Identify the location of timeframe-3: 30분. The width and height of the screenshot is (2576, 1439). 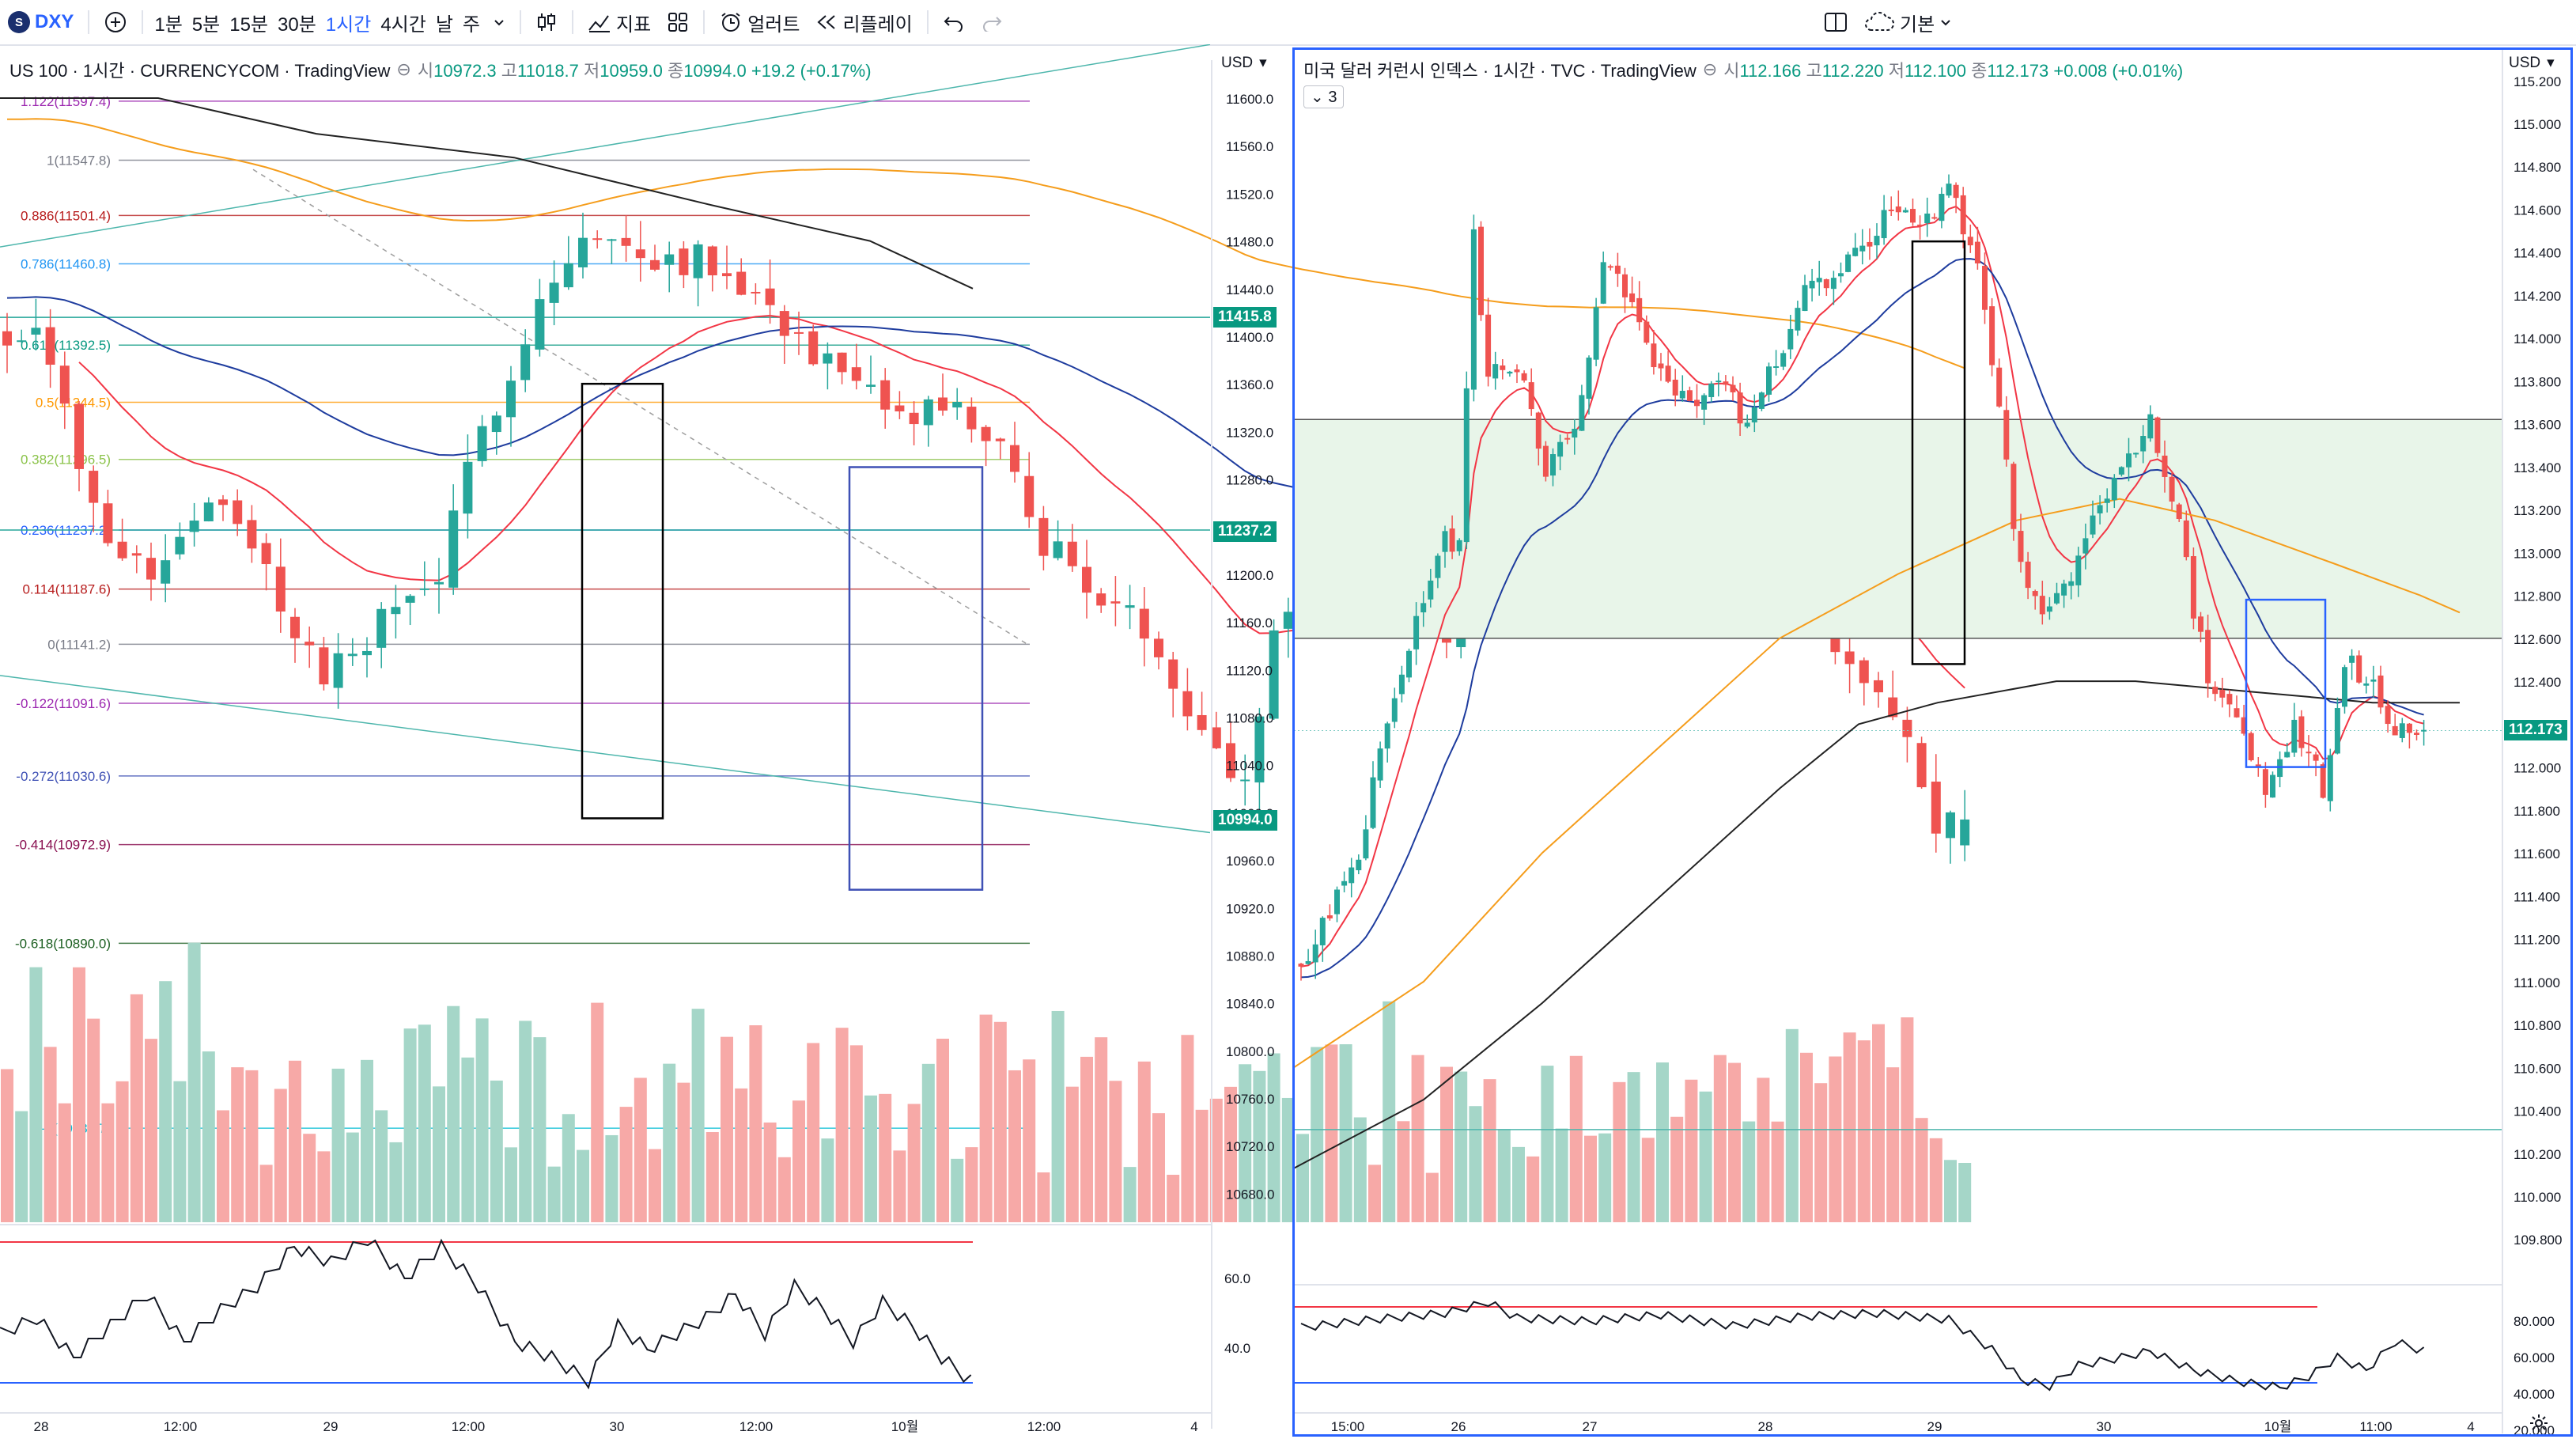
(297, 24).